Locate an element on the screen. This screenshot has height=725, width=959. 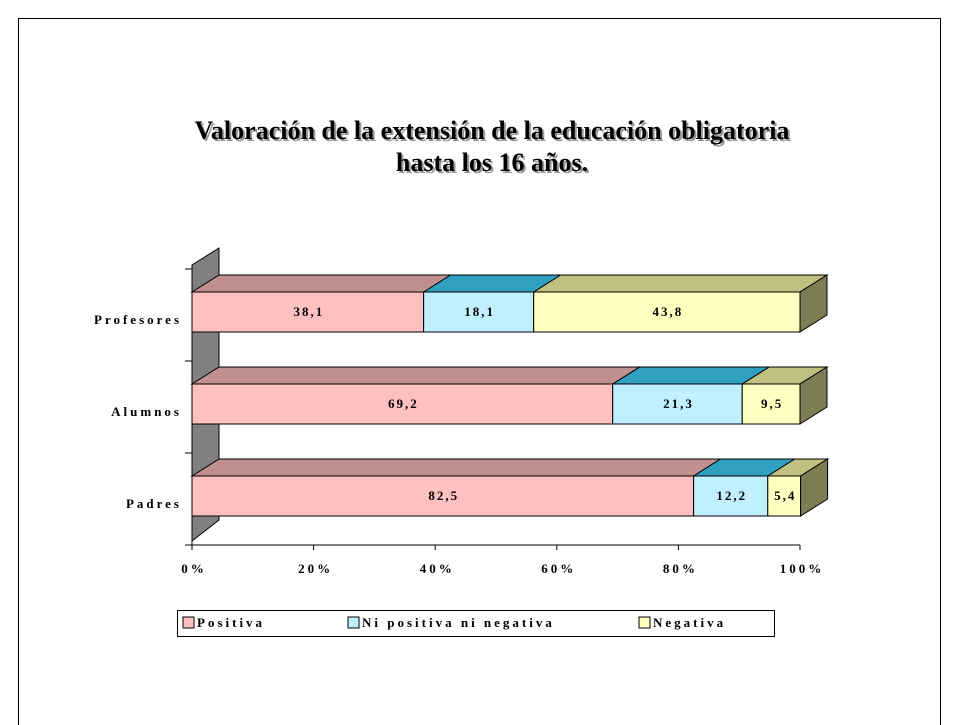
x-tick-label: 60% is located at coordinates (558, 568).